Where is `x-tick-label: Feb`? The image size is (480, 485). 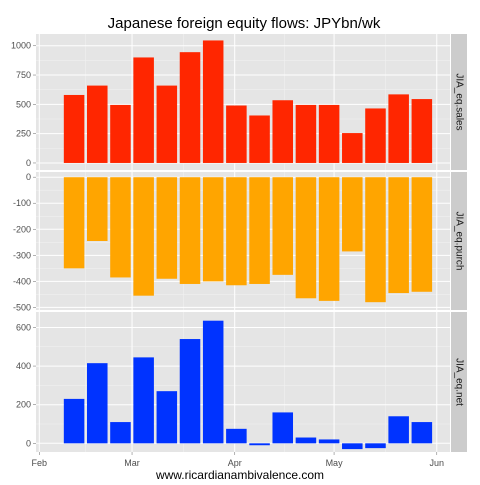 x-tick-label: Feb is located at coordinates (40, 463).